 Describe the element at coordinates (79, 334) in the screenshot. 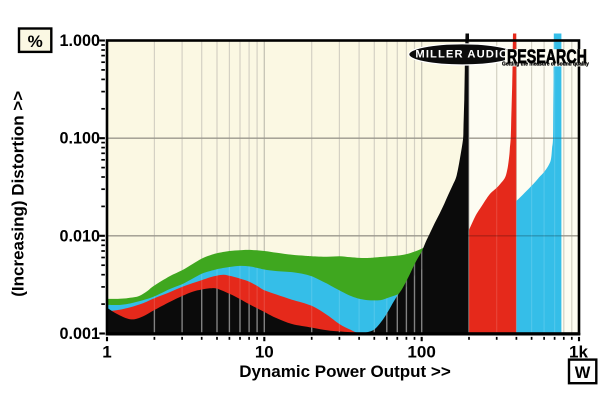

I see `svg-text: 0.001` at that location.